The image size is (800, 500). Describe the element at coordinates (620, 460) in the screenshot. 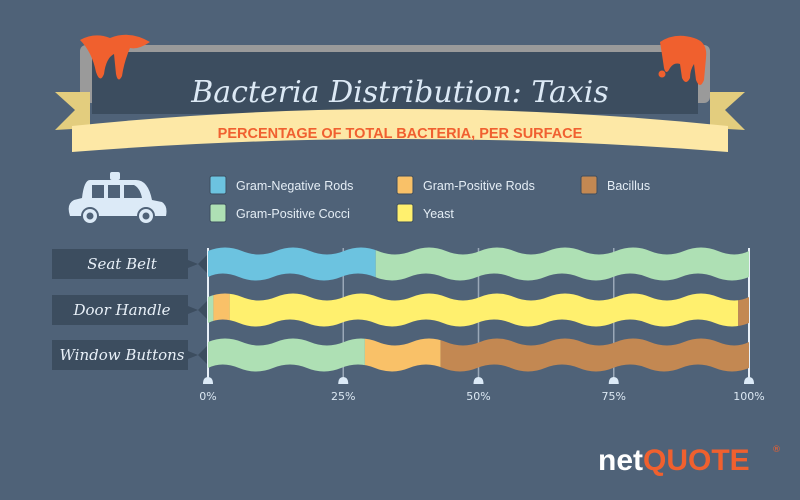

I see `logo-net: net` at that location.